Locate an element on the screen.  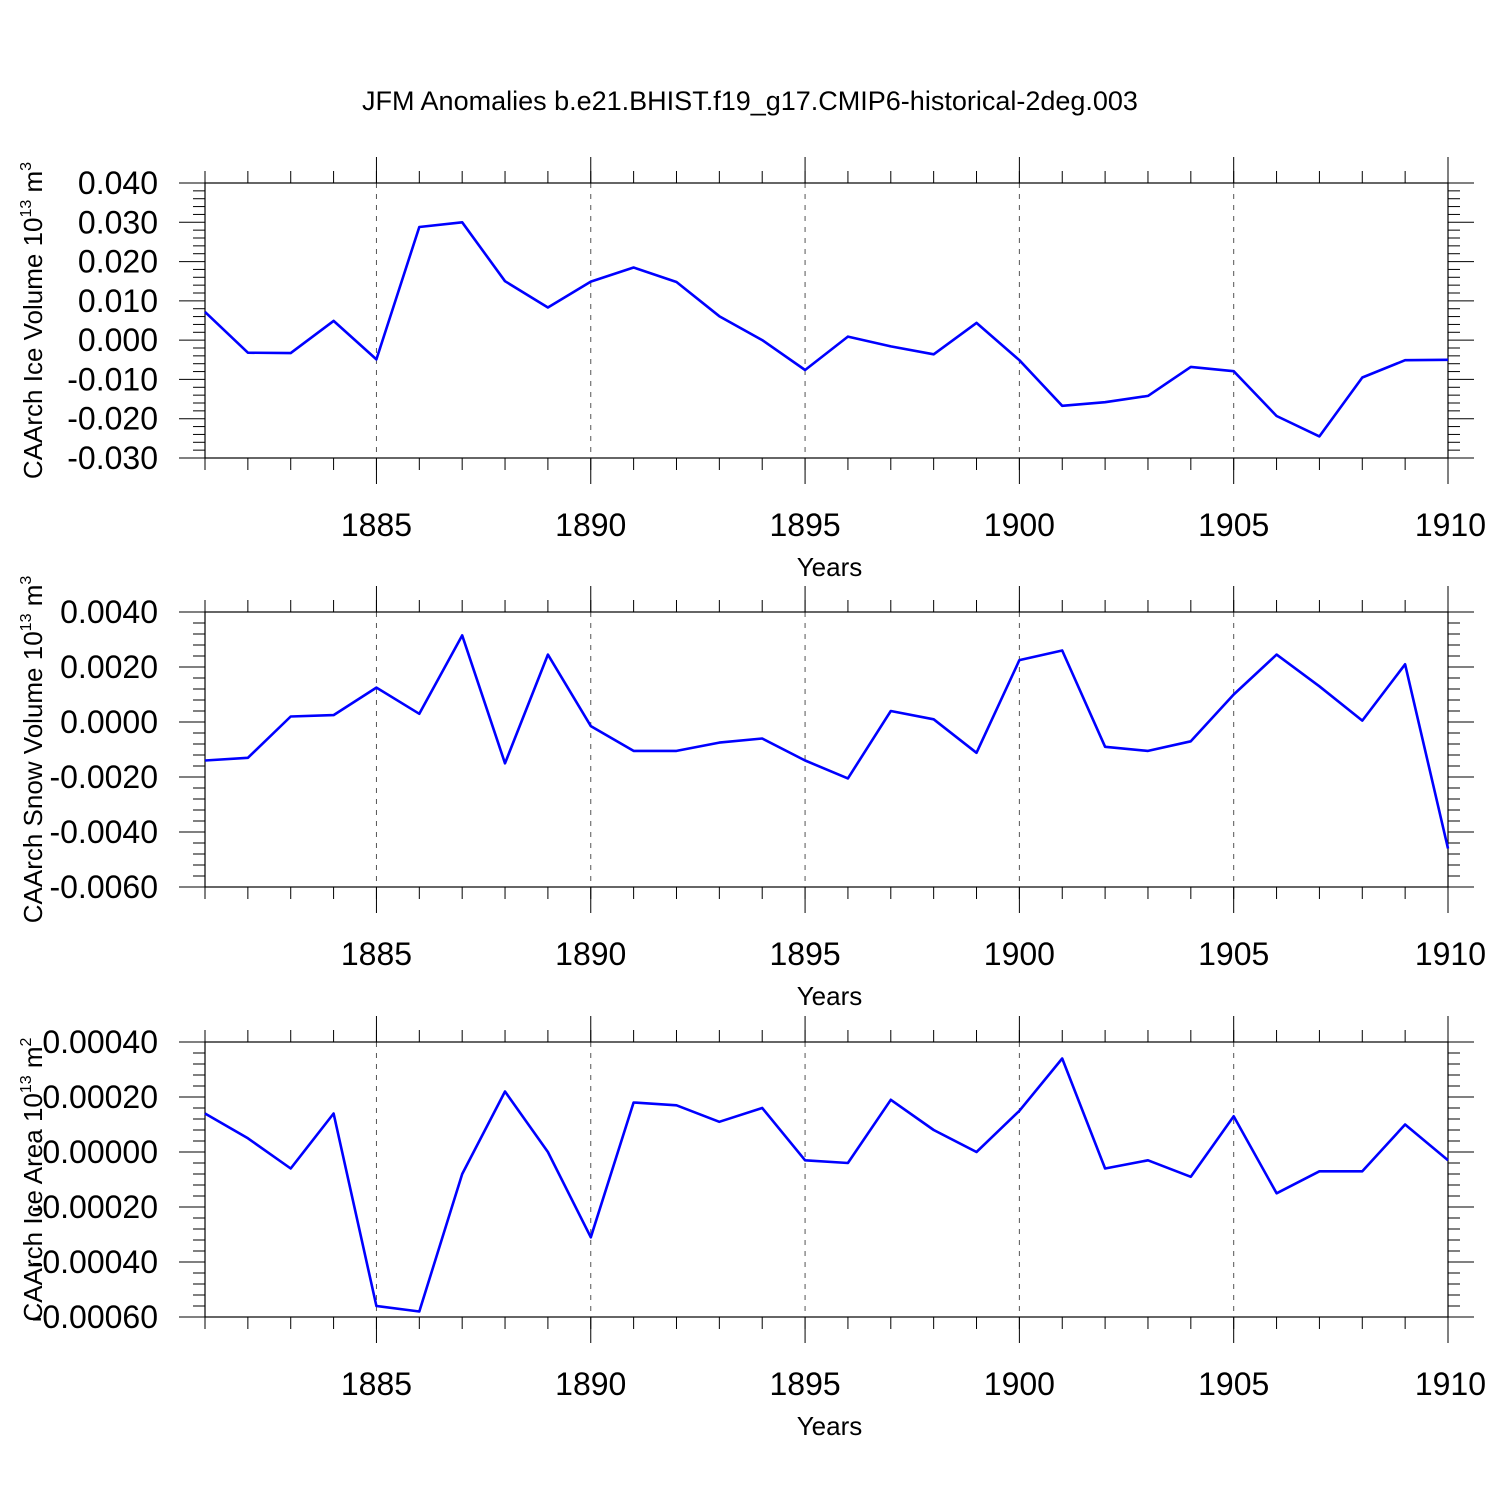
y-tick-label: 0.0040 is located at coordinates (109, 612).